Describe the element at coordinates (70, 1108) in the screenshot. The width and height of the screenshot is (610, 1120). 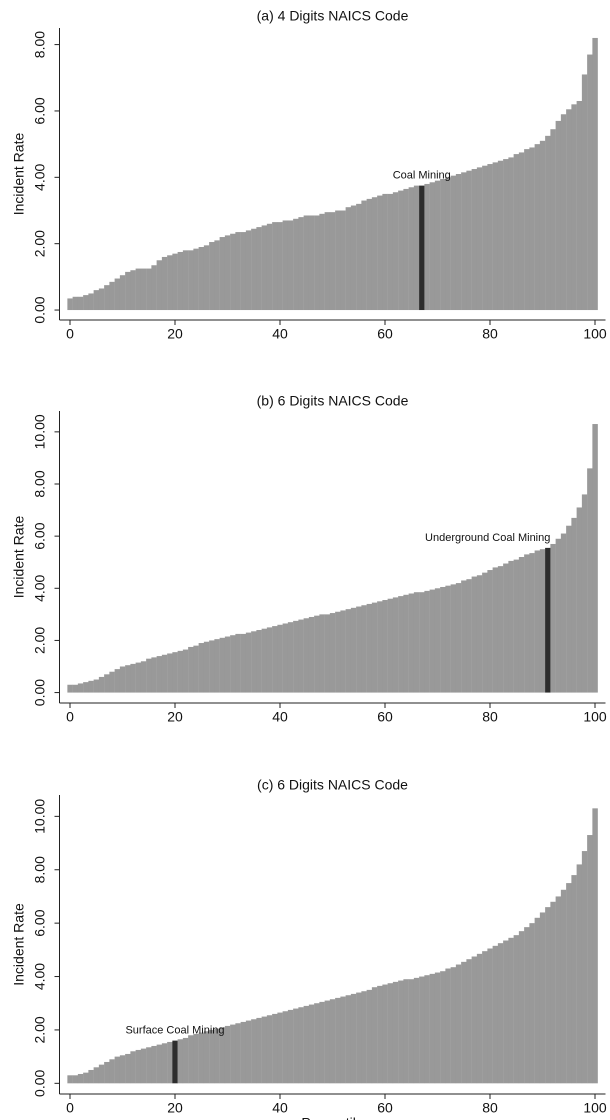
I see `x-tick-label: 0` at that location.